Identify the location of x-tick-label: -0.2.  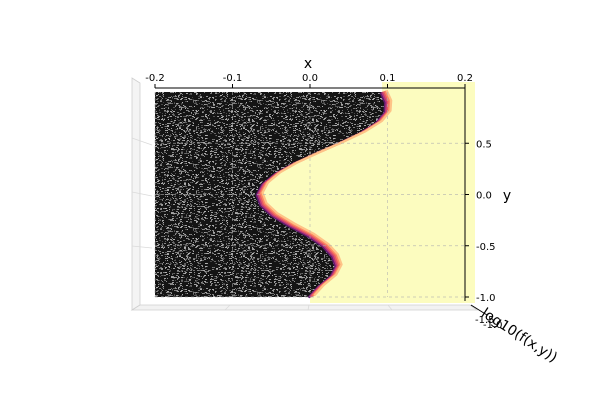
(155, 78).